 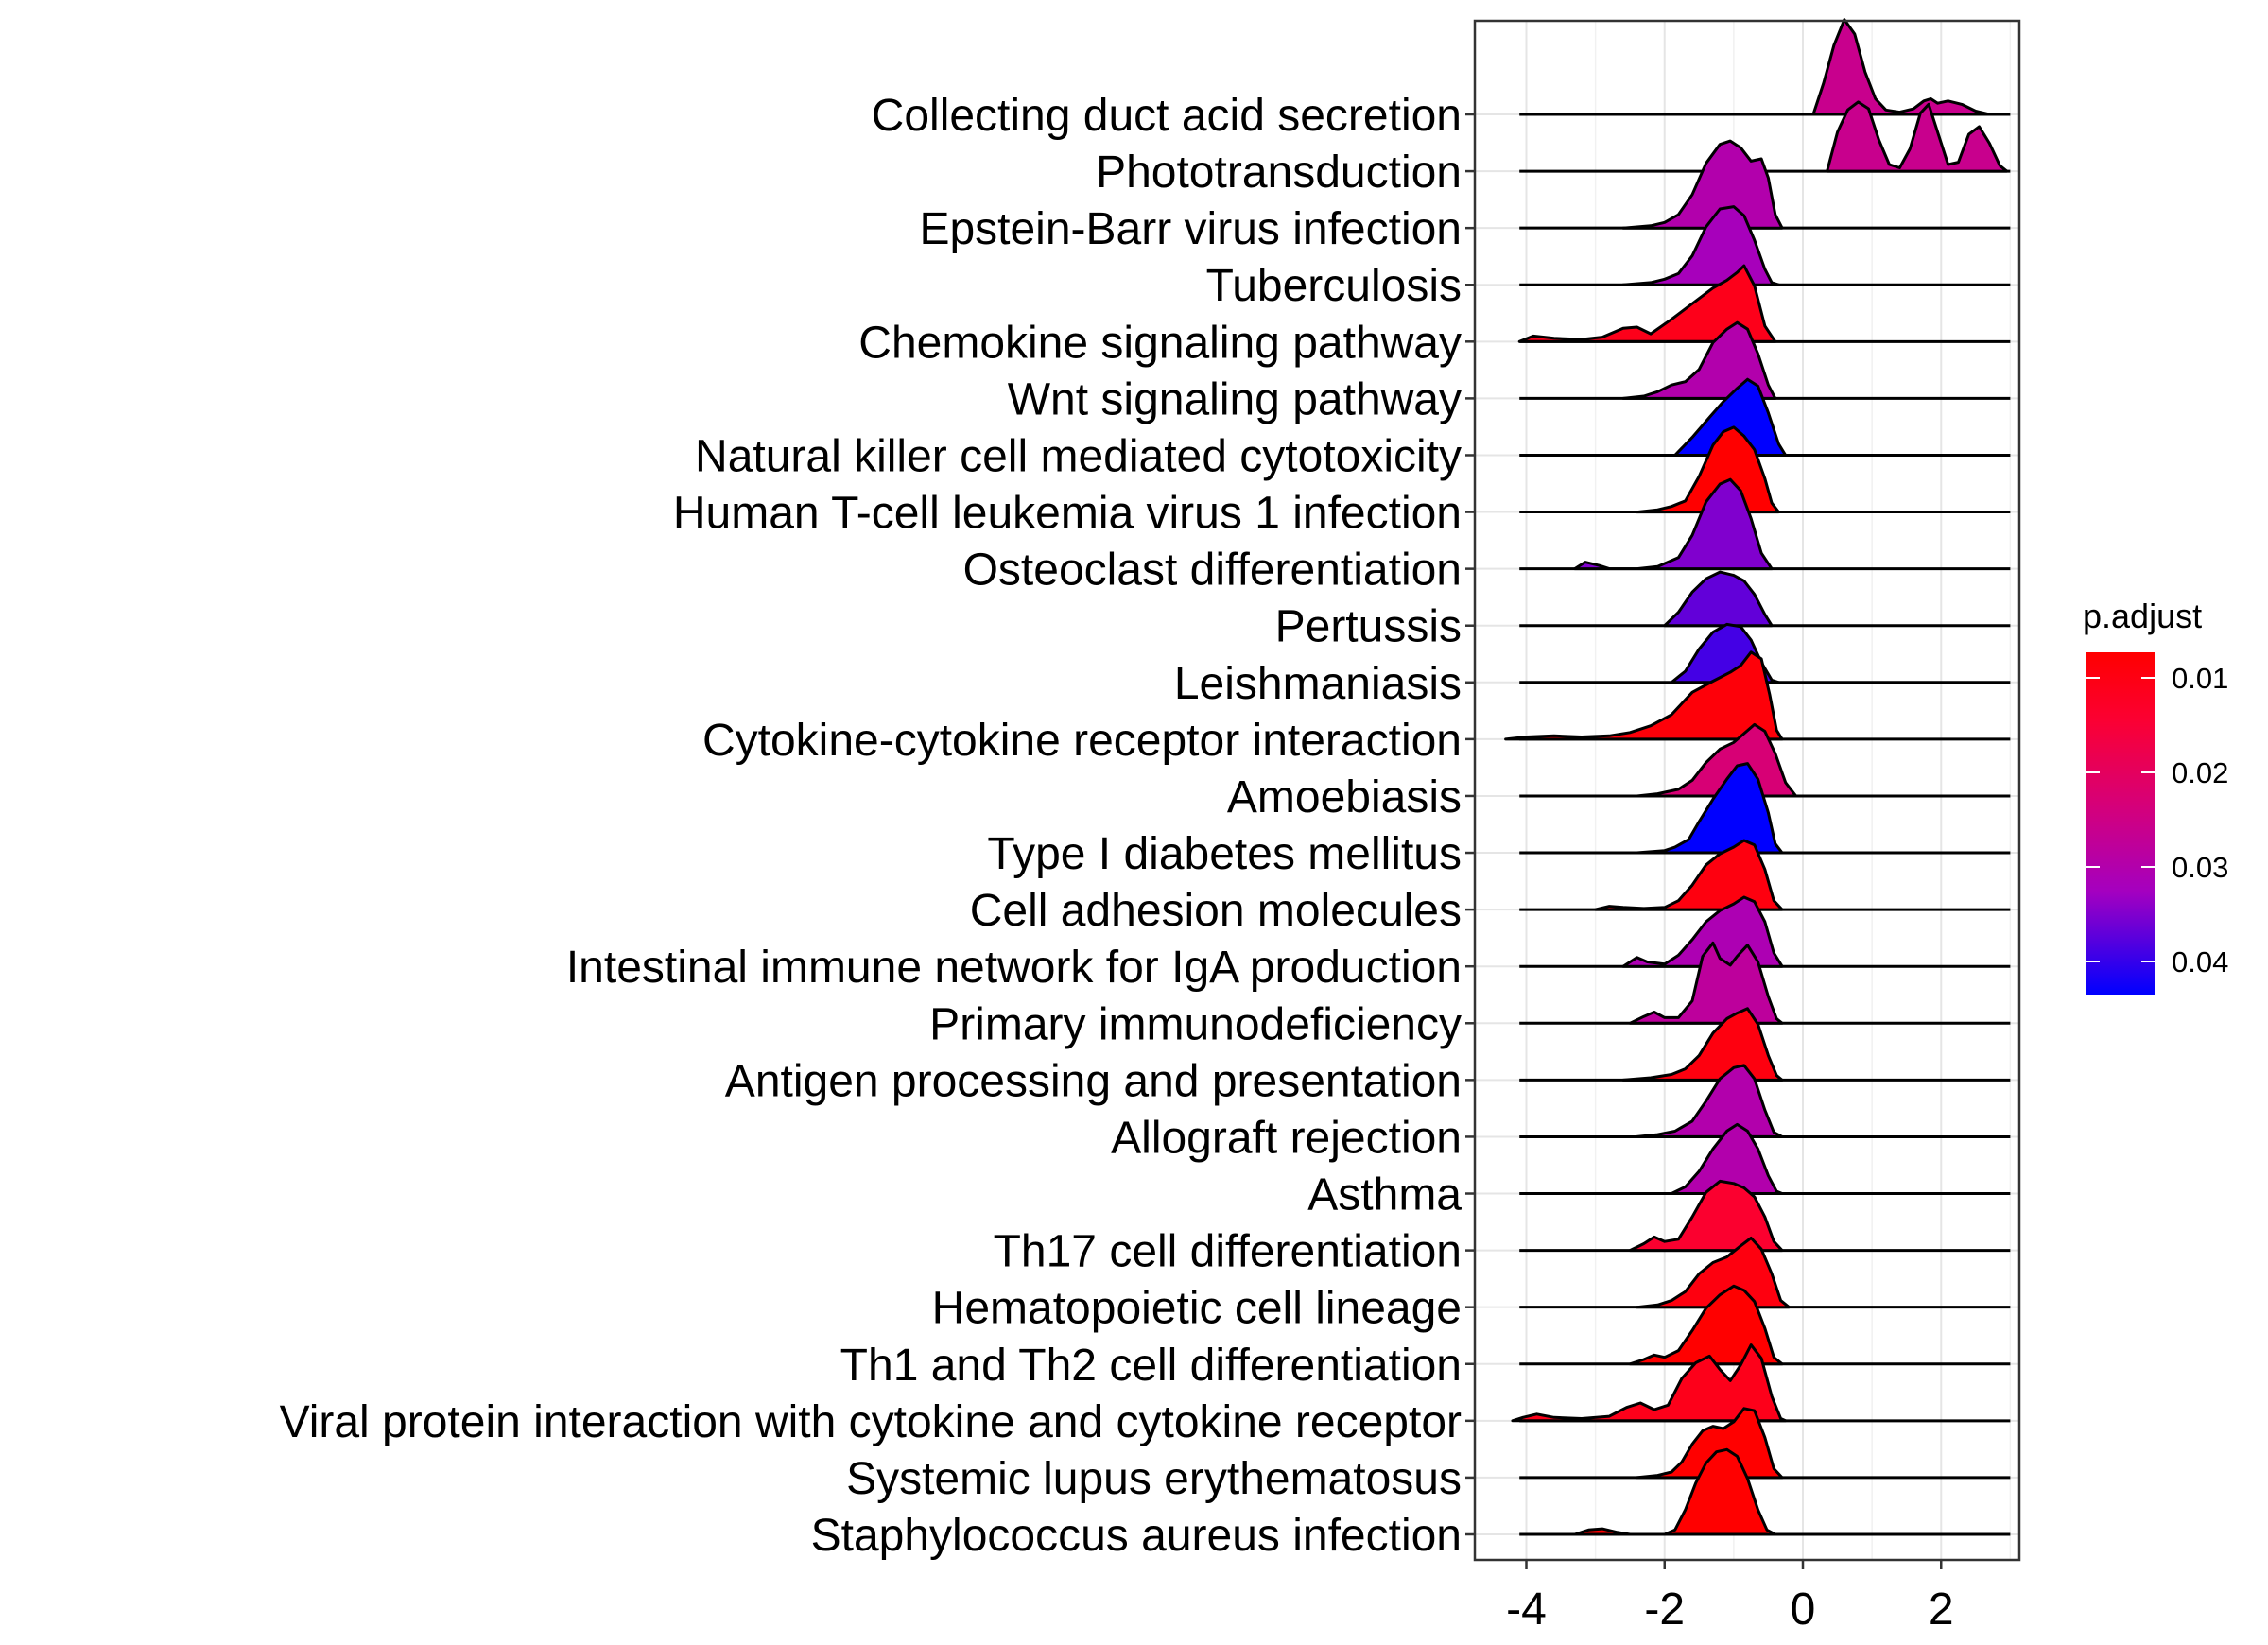 What do you see at coordinates (1167, 116) in the screenshot?
I see `category-label: Collecting duct acid secretion` at bounding box center [1167, 116].